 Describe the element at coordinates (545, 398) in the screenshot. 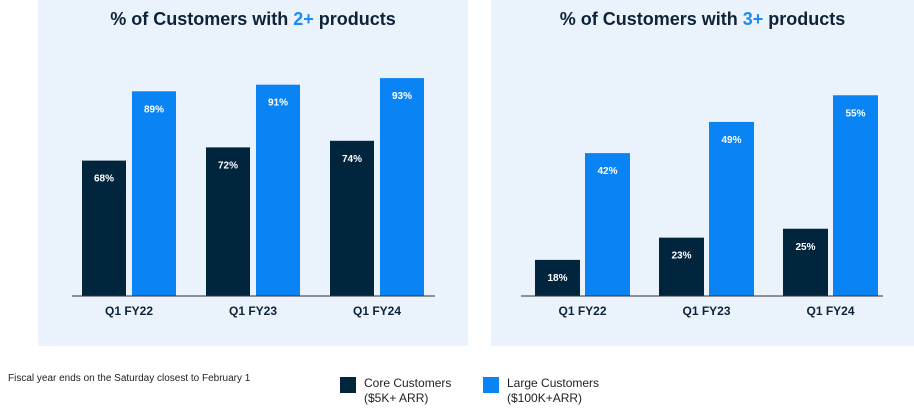

I see `legend-sublabel-large: ($100K+ARR)` at that location.